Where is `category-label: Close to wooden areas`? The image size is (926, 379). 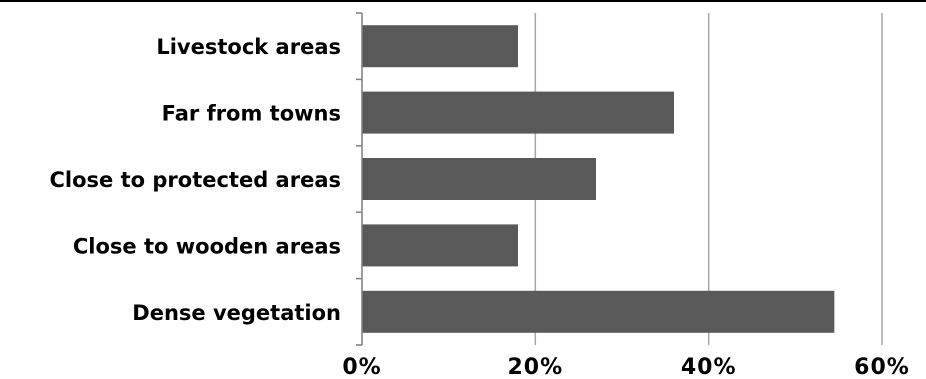
category-label: Close to wooden areas is located at coordinates (207, 246).